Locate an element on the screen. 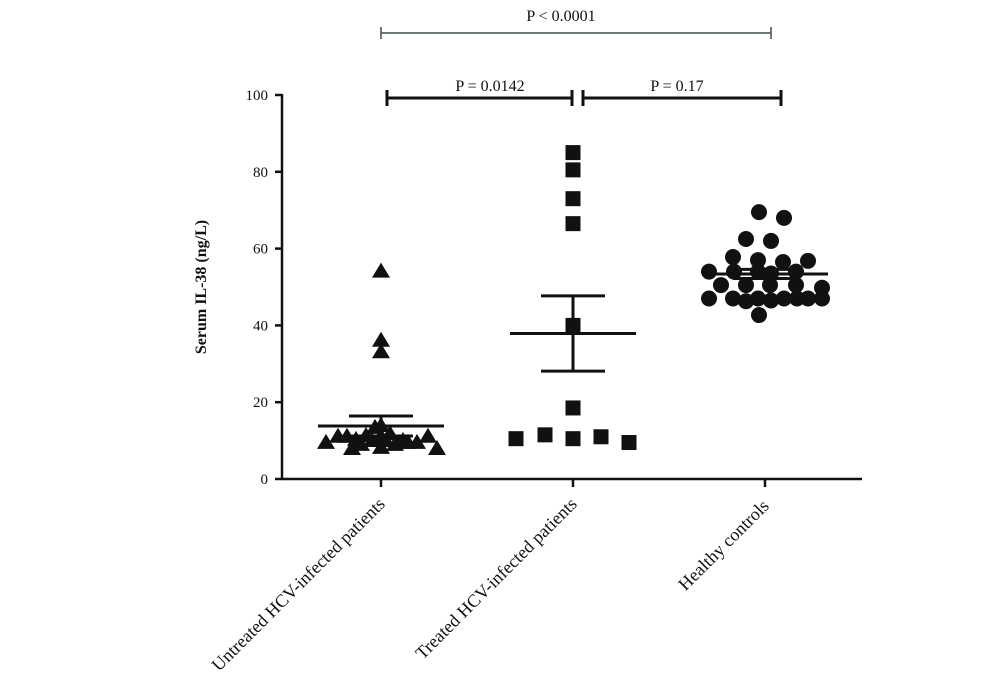 Image resolution: width=1000 pixels, height=694 pixels. y-tick-label: 60 is located at coordinates (260, 250).